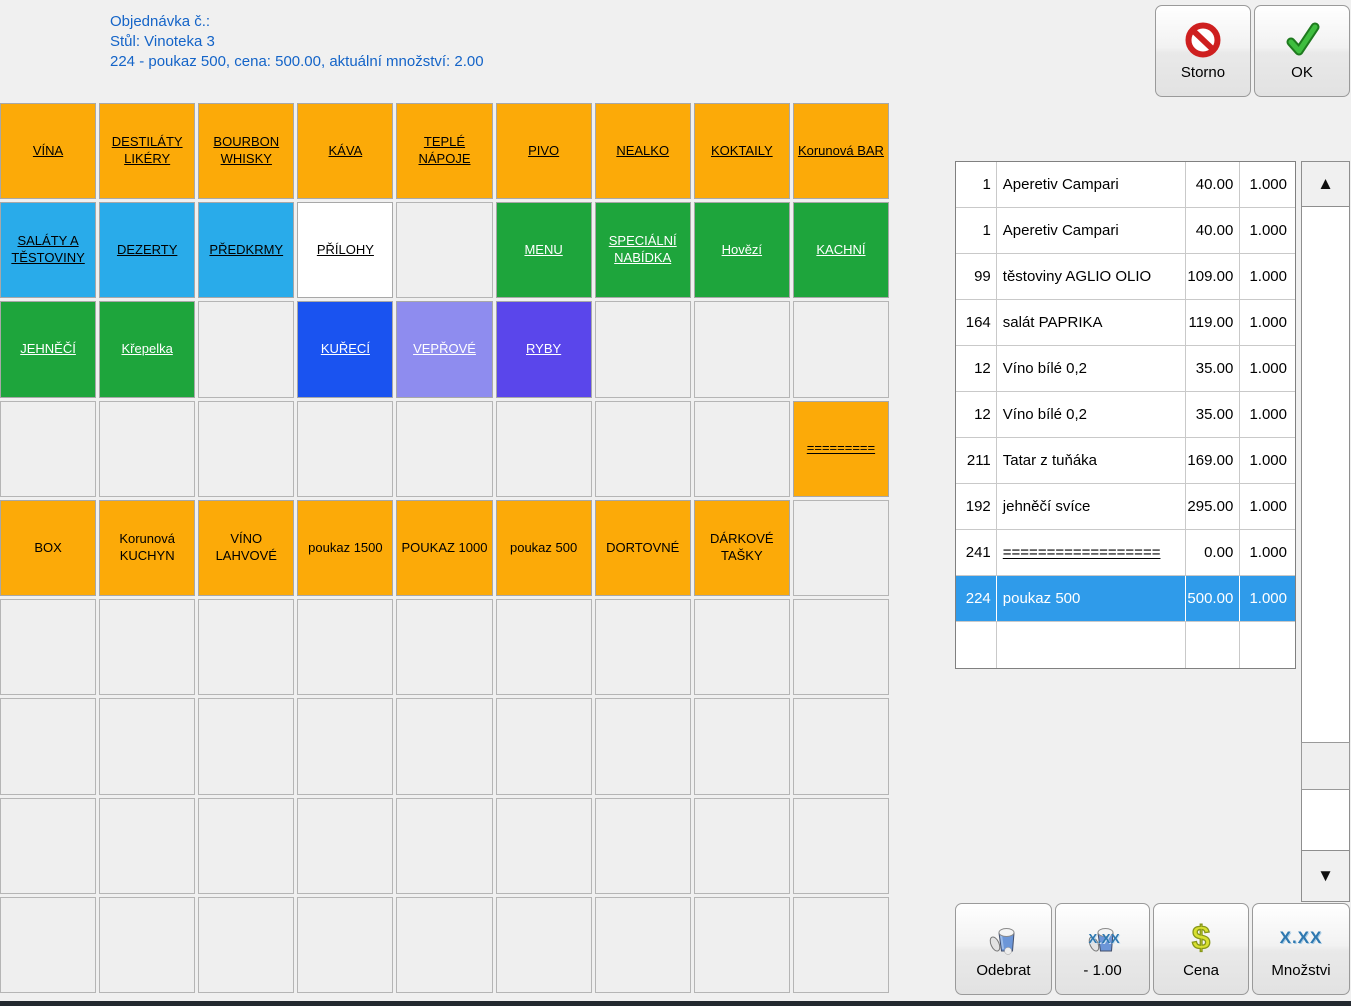 The height and width of the screenshot is (1006, 1351). Describe the element at coordinates (48, 548) in the screenshot. I see `grid-button-box: BOX` at that location.